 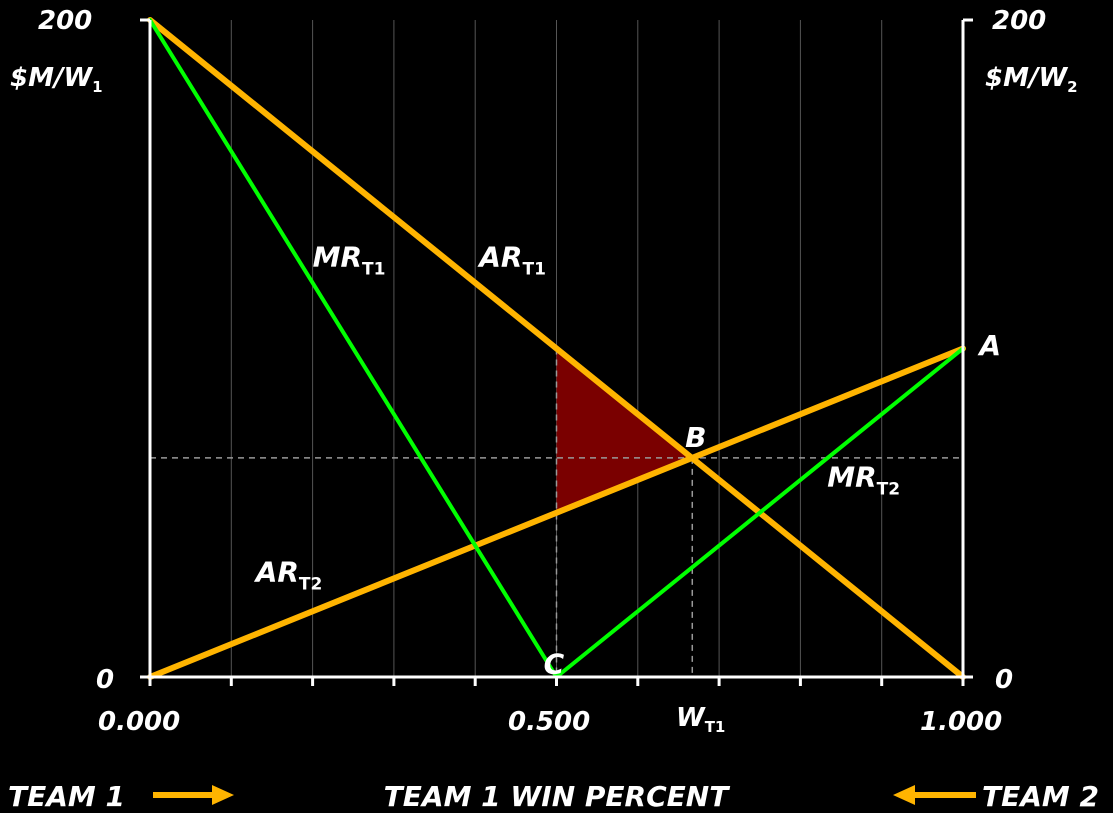 What do you see at coordinates (554, 664) in the screenshot?
I see `point-c-label: C` at bounding box center [554, 664].